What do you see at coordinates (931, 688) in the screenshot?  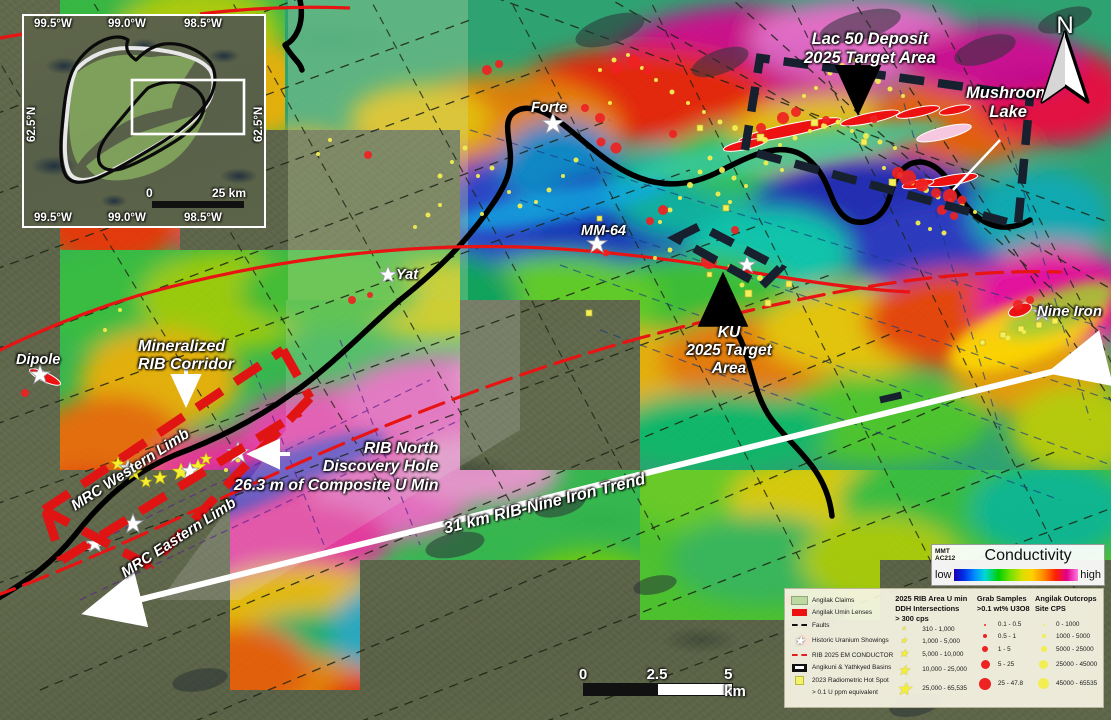 I see `ddh-class-row: ★ 25,000 - 65,535` at bounding box center [931, 688].